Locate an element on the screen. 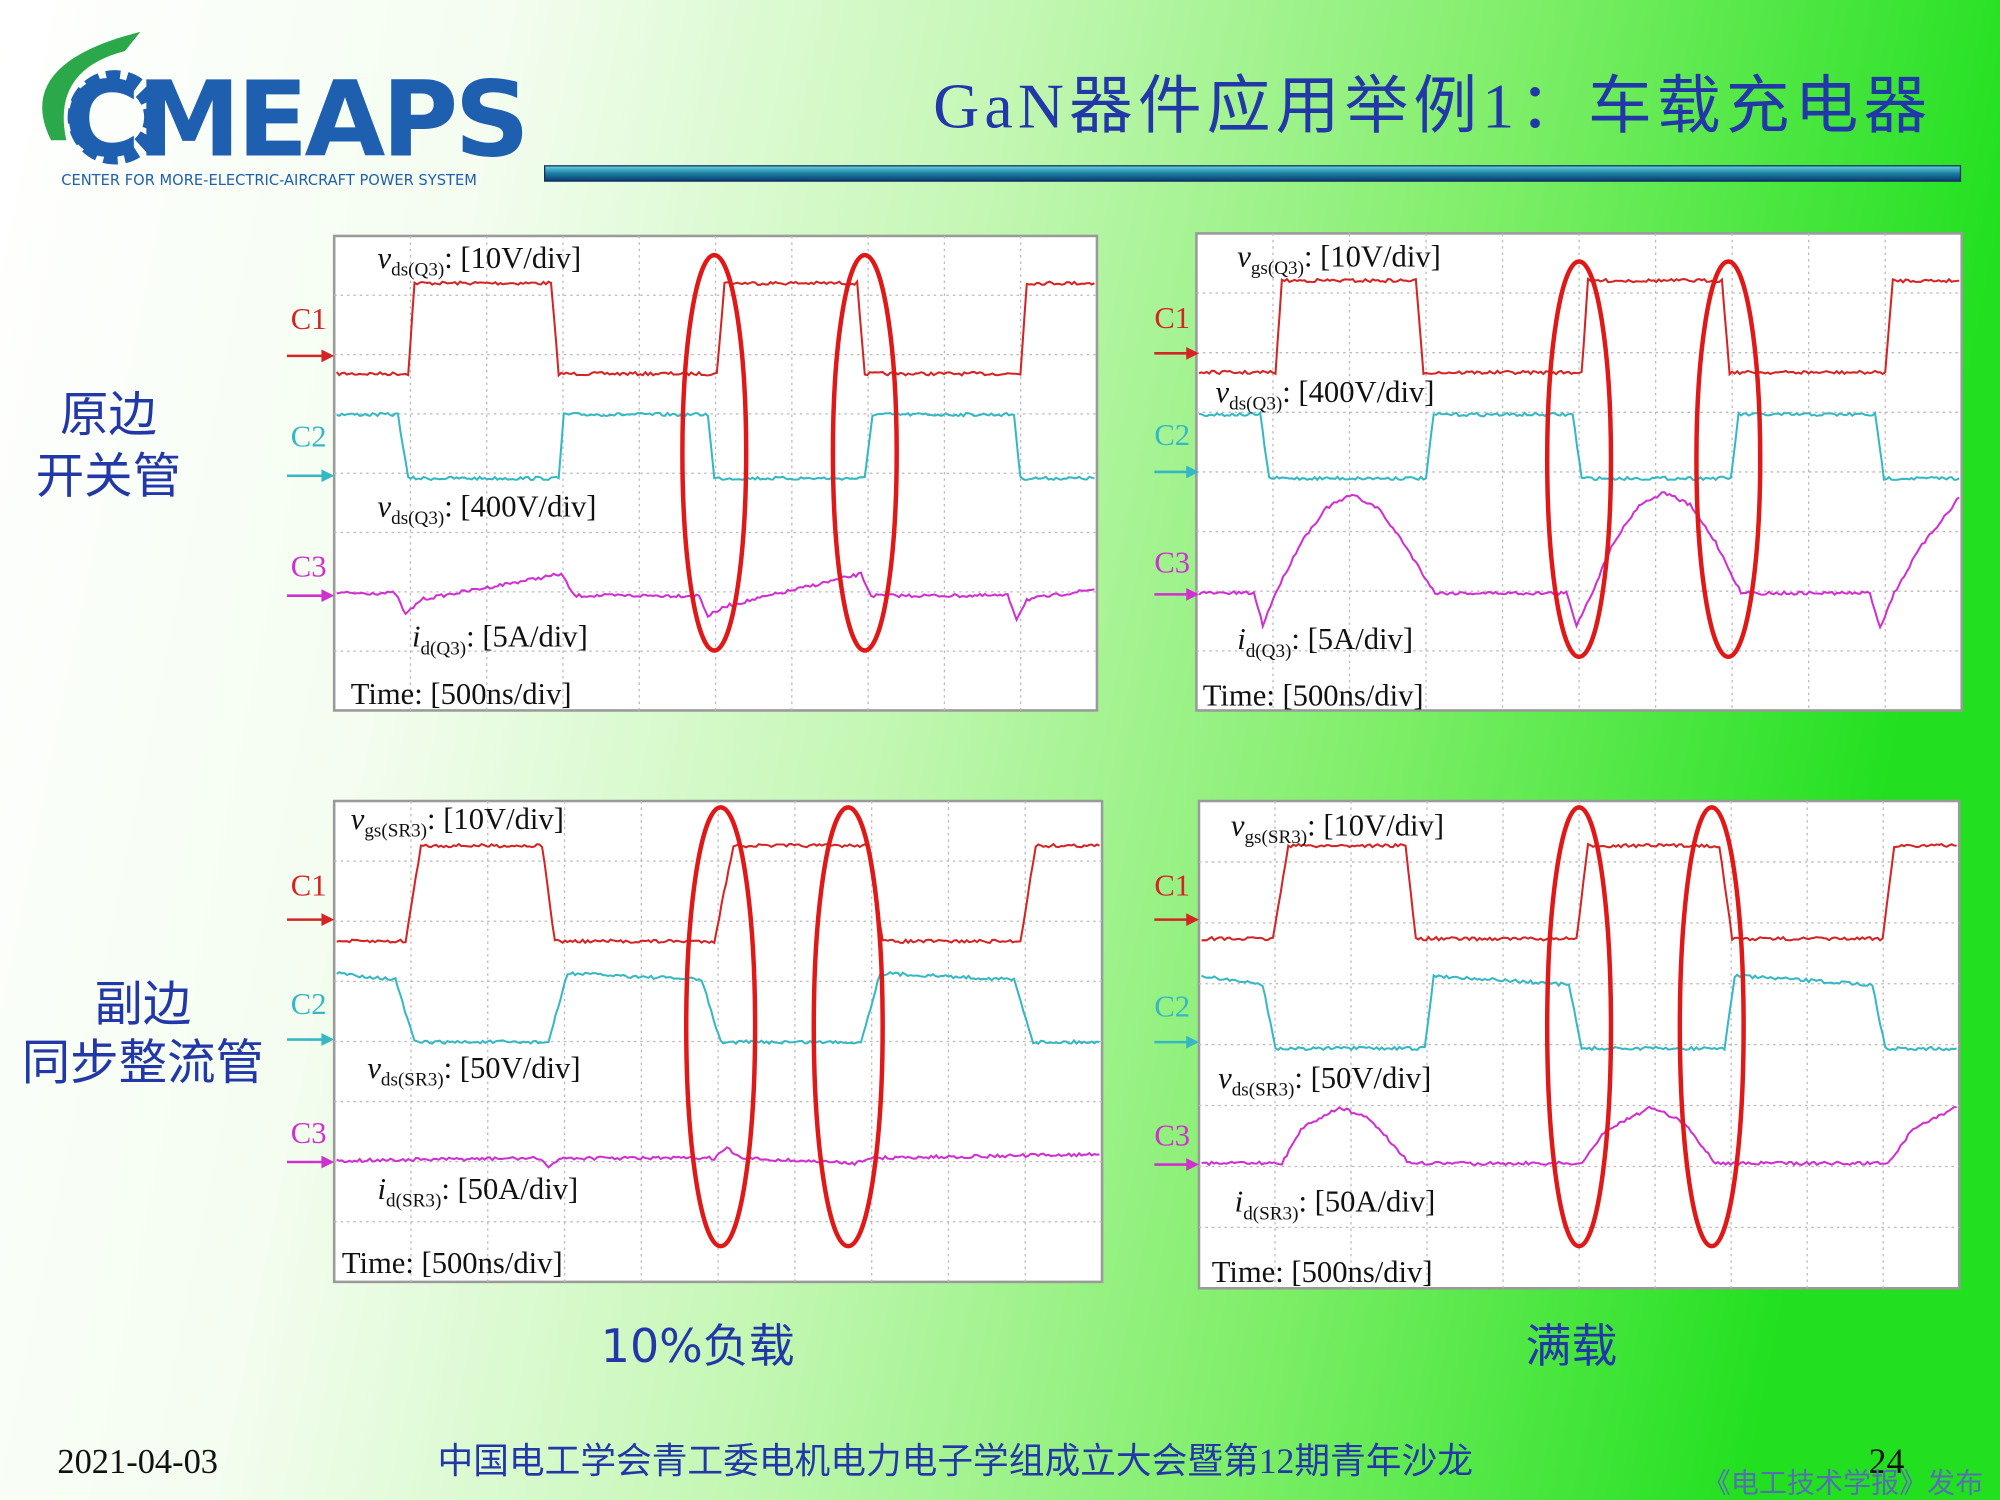 The image size is (2000, 1500). trace-subscript: d(Q3) is located at coordinates (444, 648).